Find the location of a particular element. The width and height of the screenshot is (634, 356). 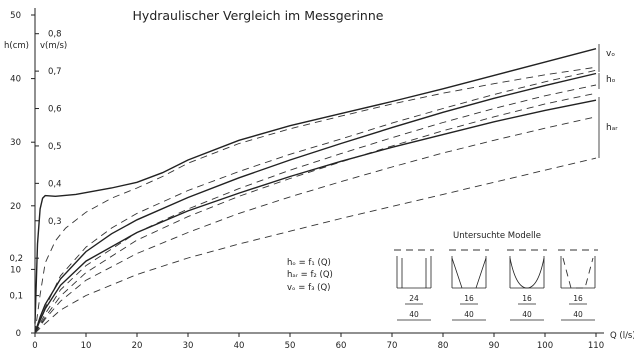

v-tick-label: 0,5 is located at coordinates (55, 147).